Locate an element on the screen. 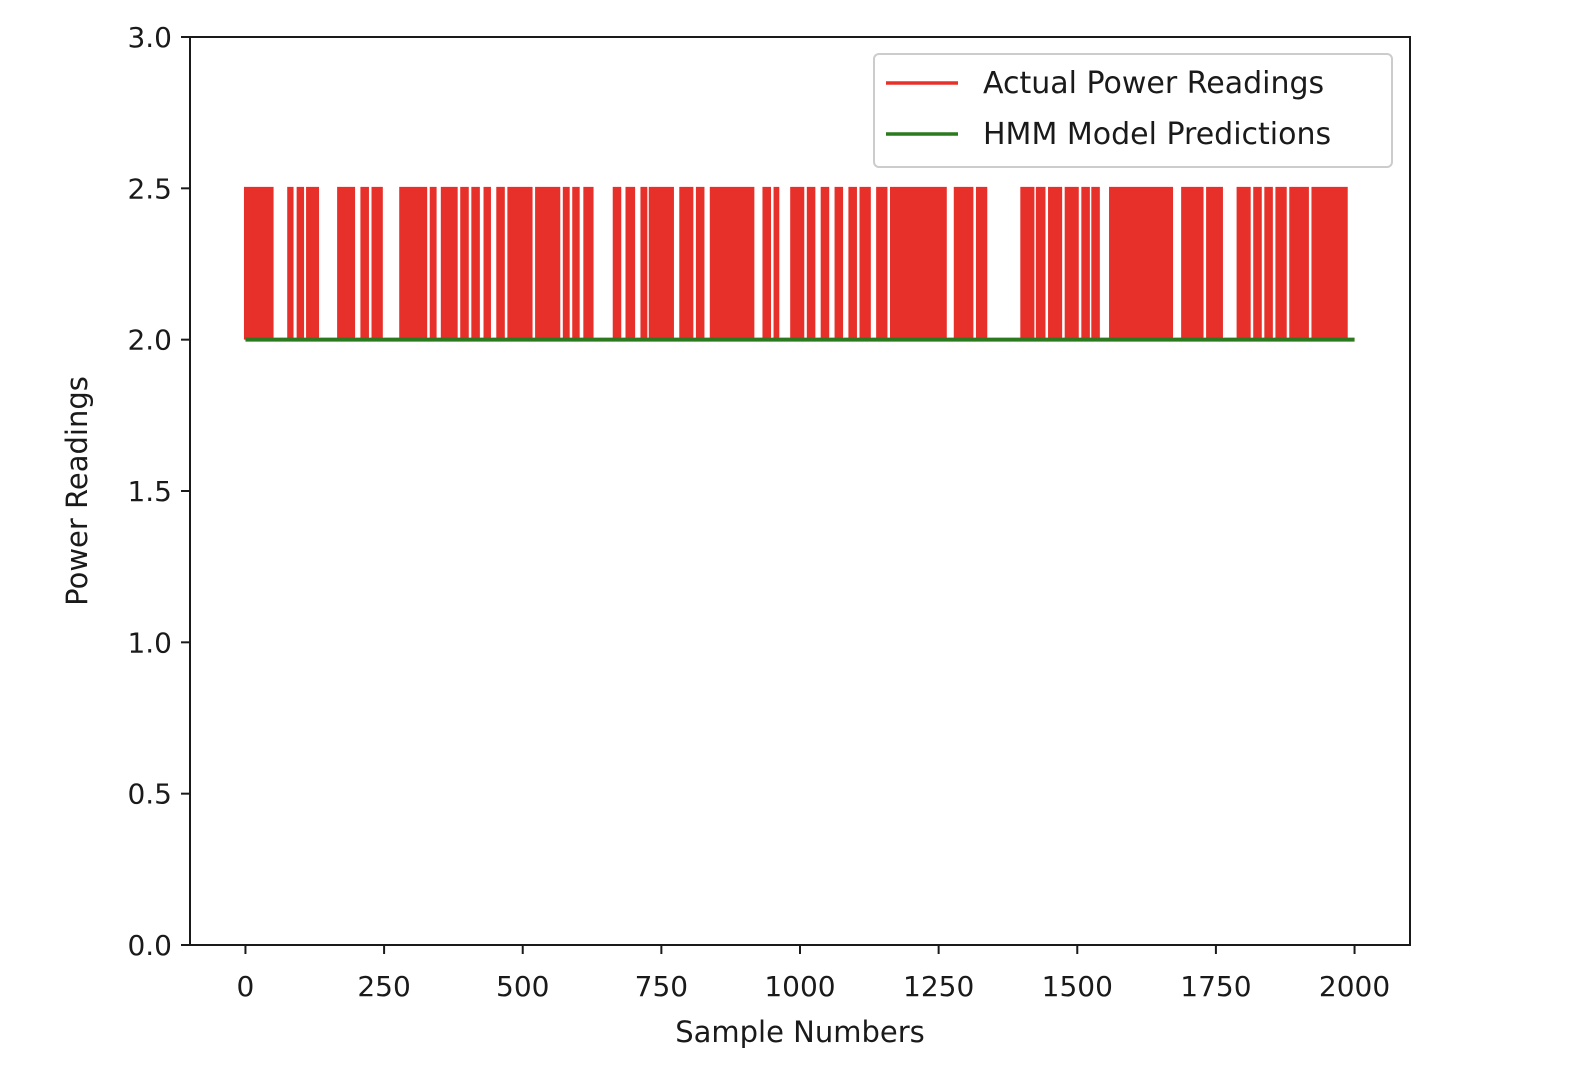 This screenshot has height=1092, width=1596. x-axis: 0 250 500 750 1000 1250 1500 1750 2000 is located at coordinates (813, 974).